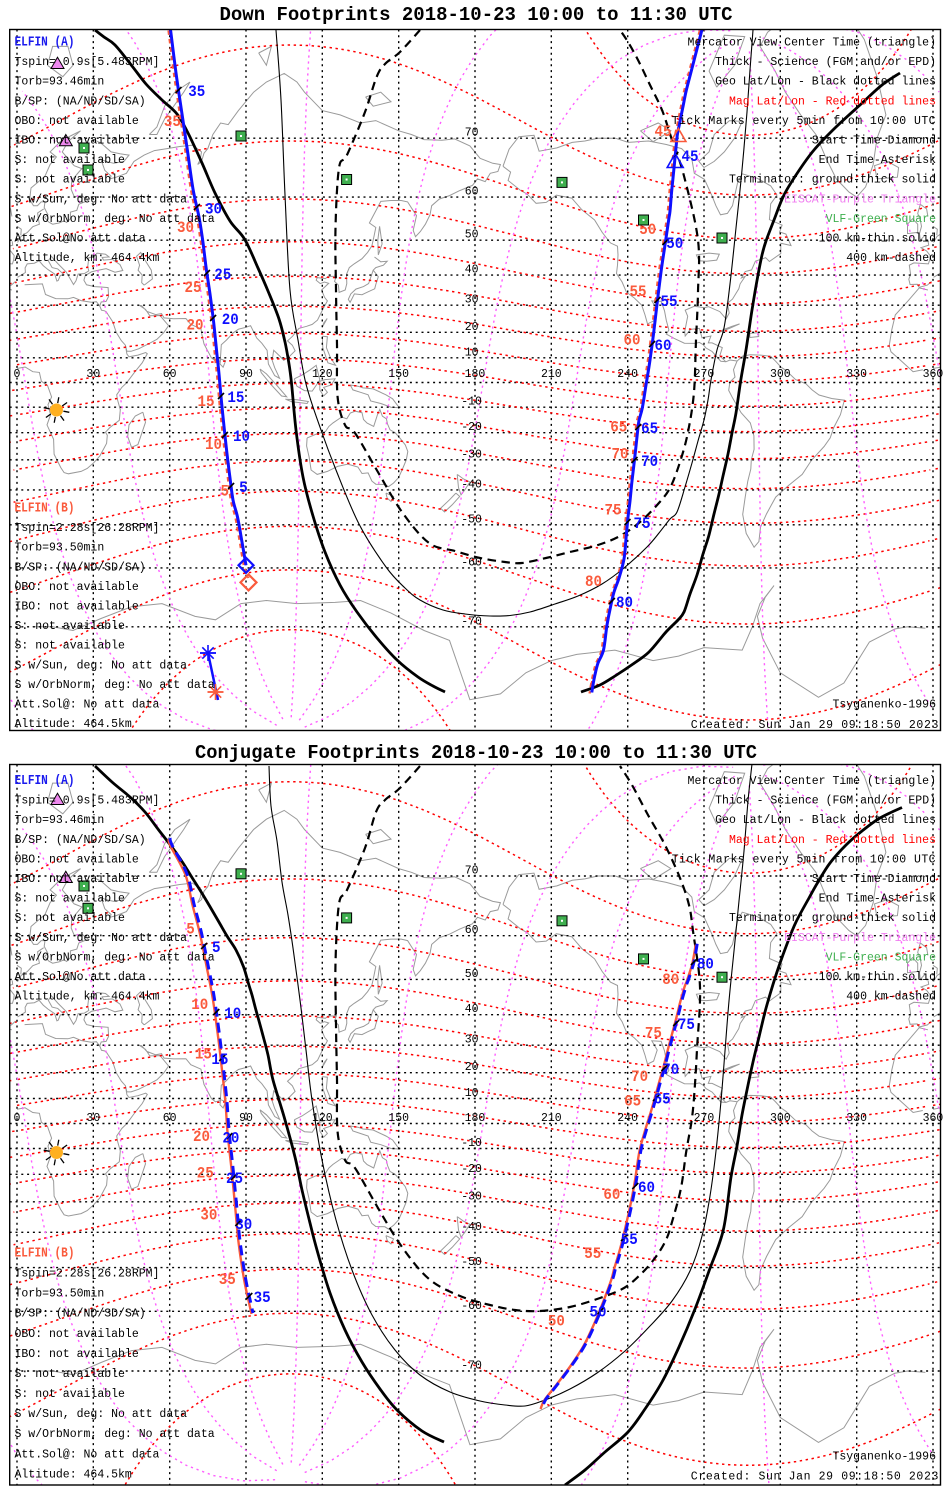 Image resolution: width=950 pixels, height=1500 pixels. What do you see at coordinates (638, 292) in the screenshot?
I see `svg-text: 55` at bounding box center [638, 292].